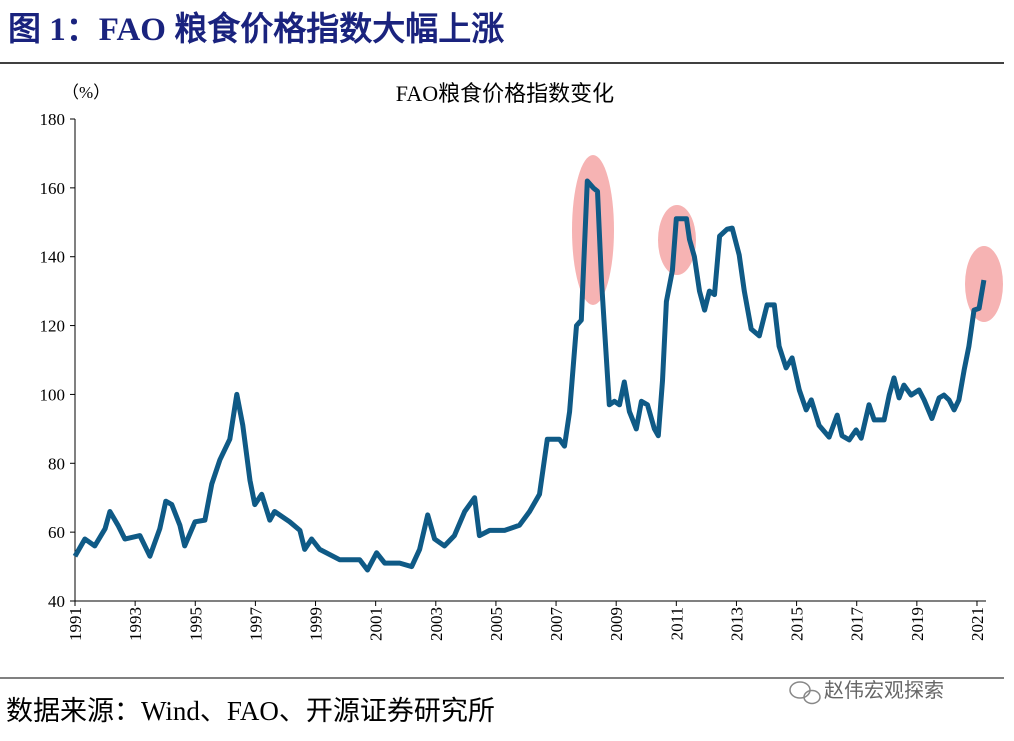  Describe the element at coordinates (53, 394) in the screenshot. I see `y-tick-label: 100` at that location.